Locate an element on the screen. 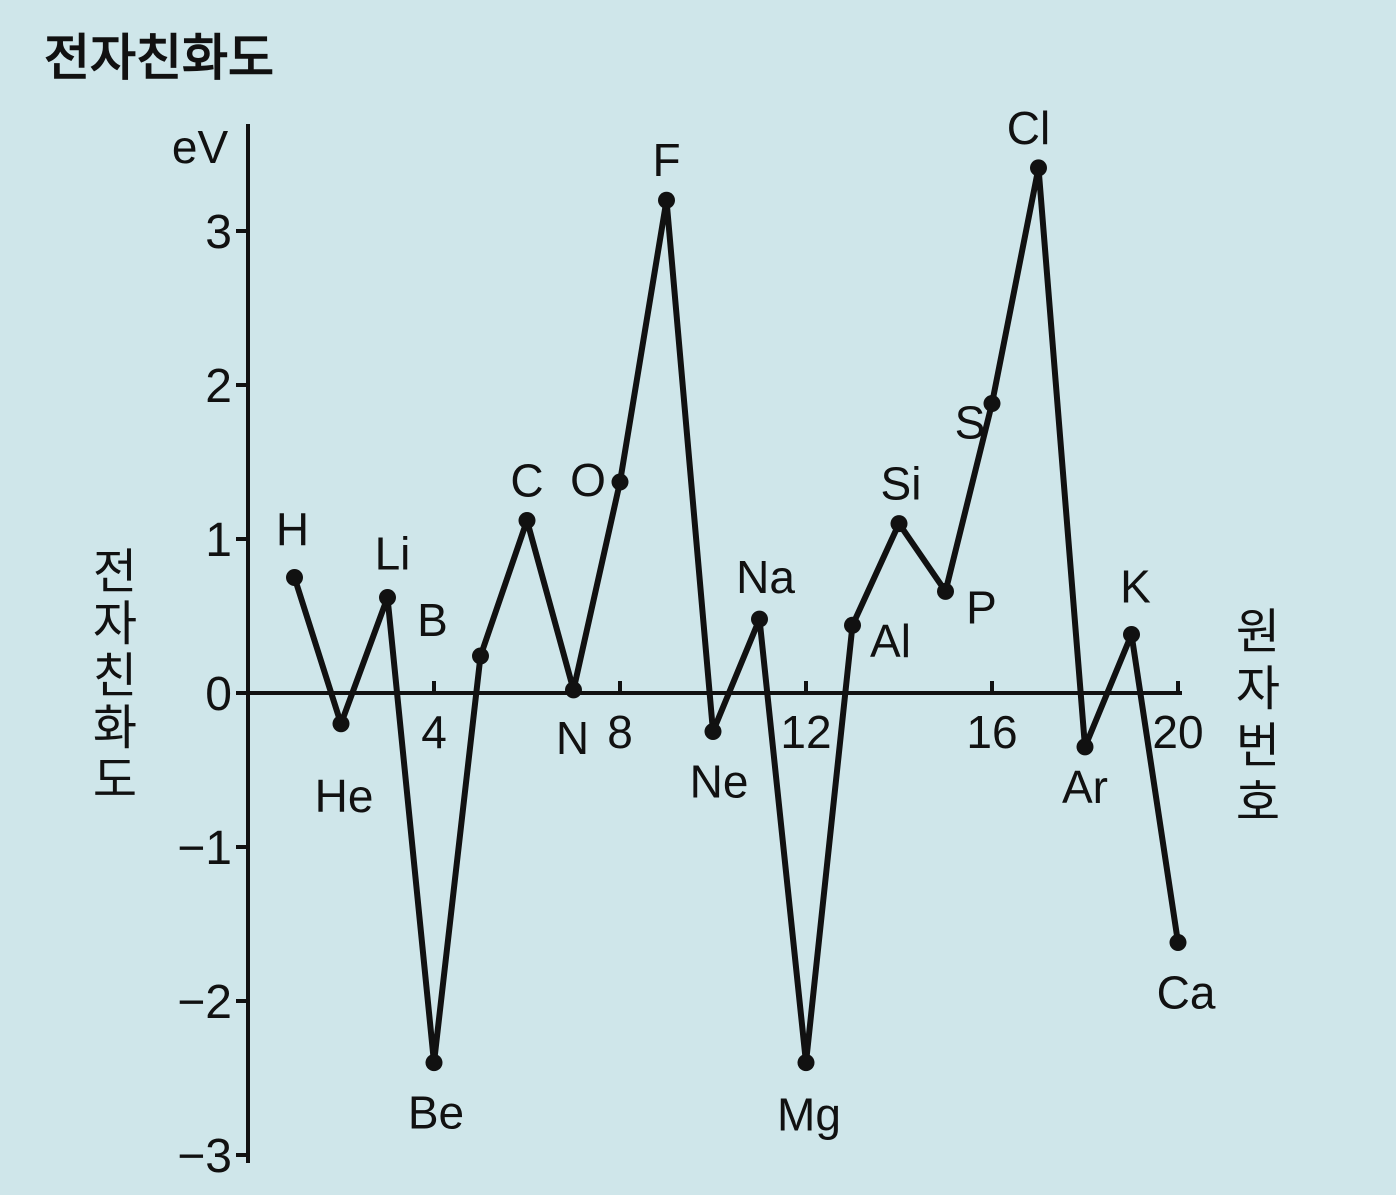  point-Ar is located at coordinates (1085, 747).